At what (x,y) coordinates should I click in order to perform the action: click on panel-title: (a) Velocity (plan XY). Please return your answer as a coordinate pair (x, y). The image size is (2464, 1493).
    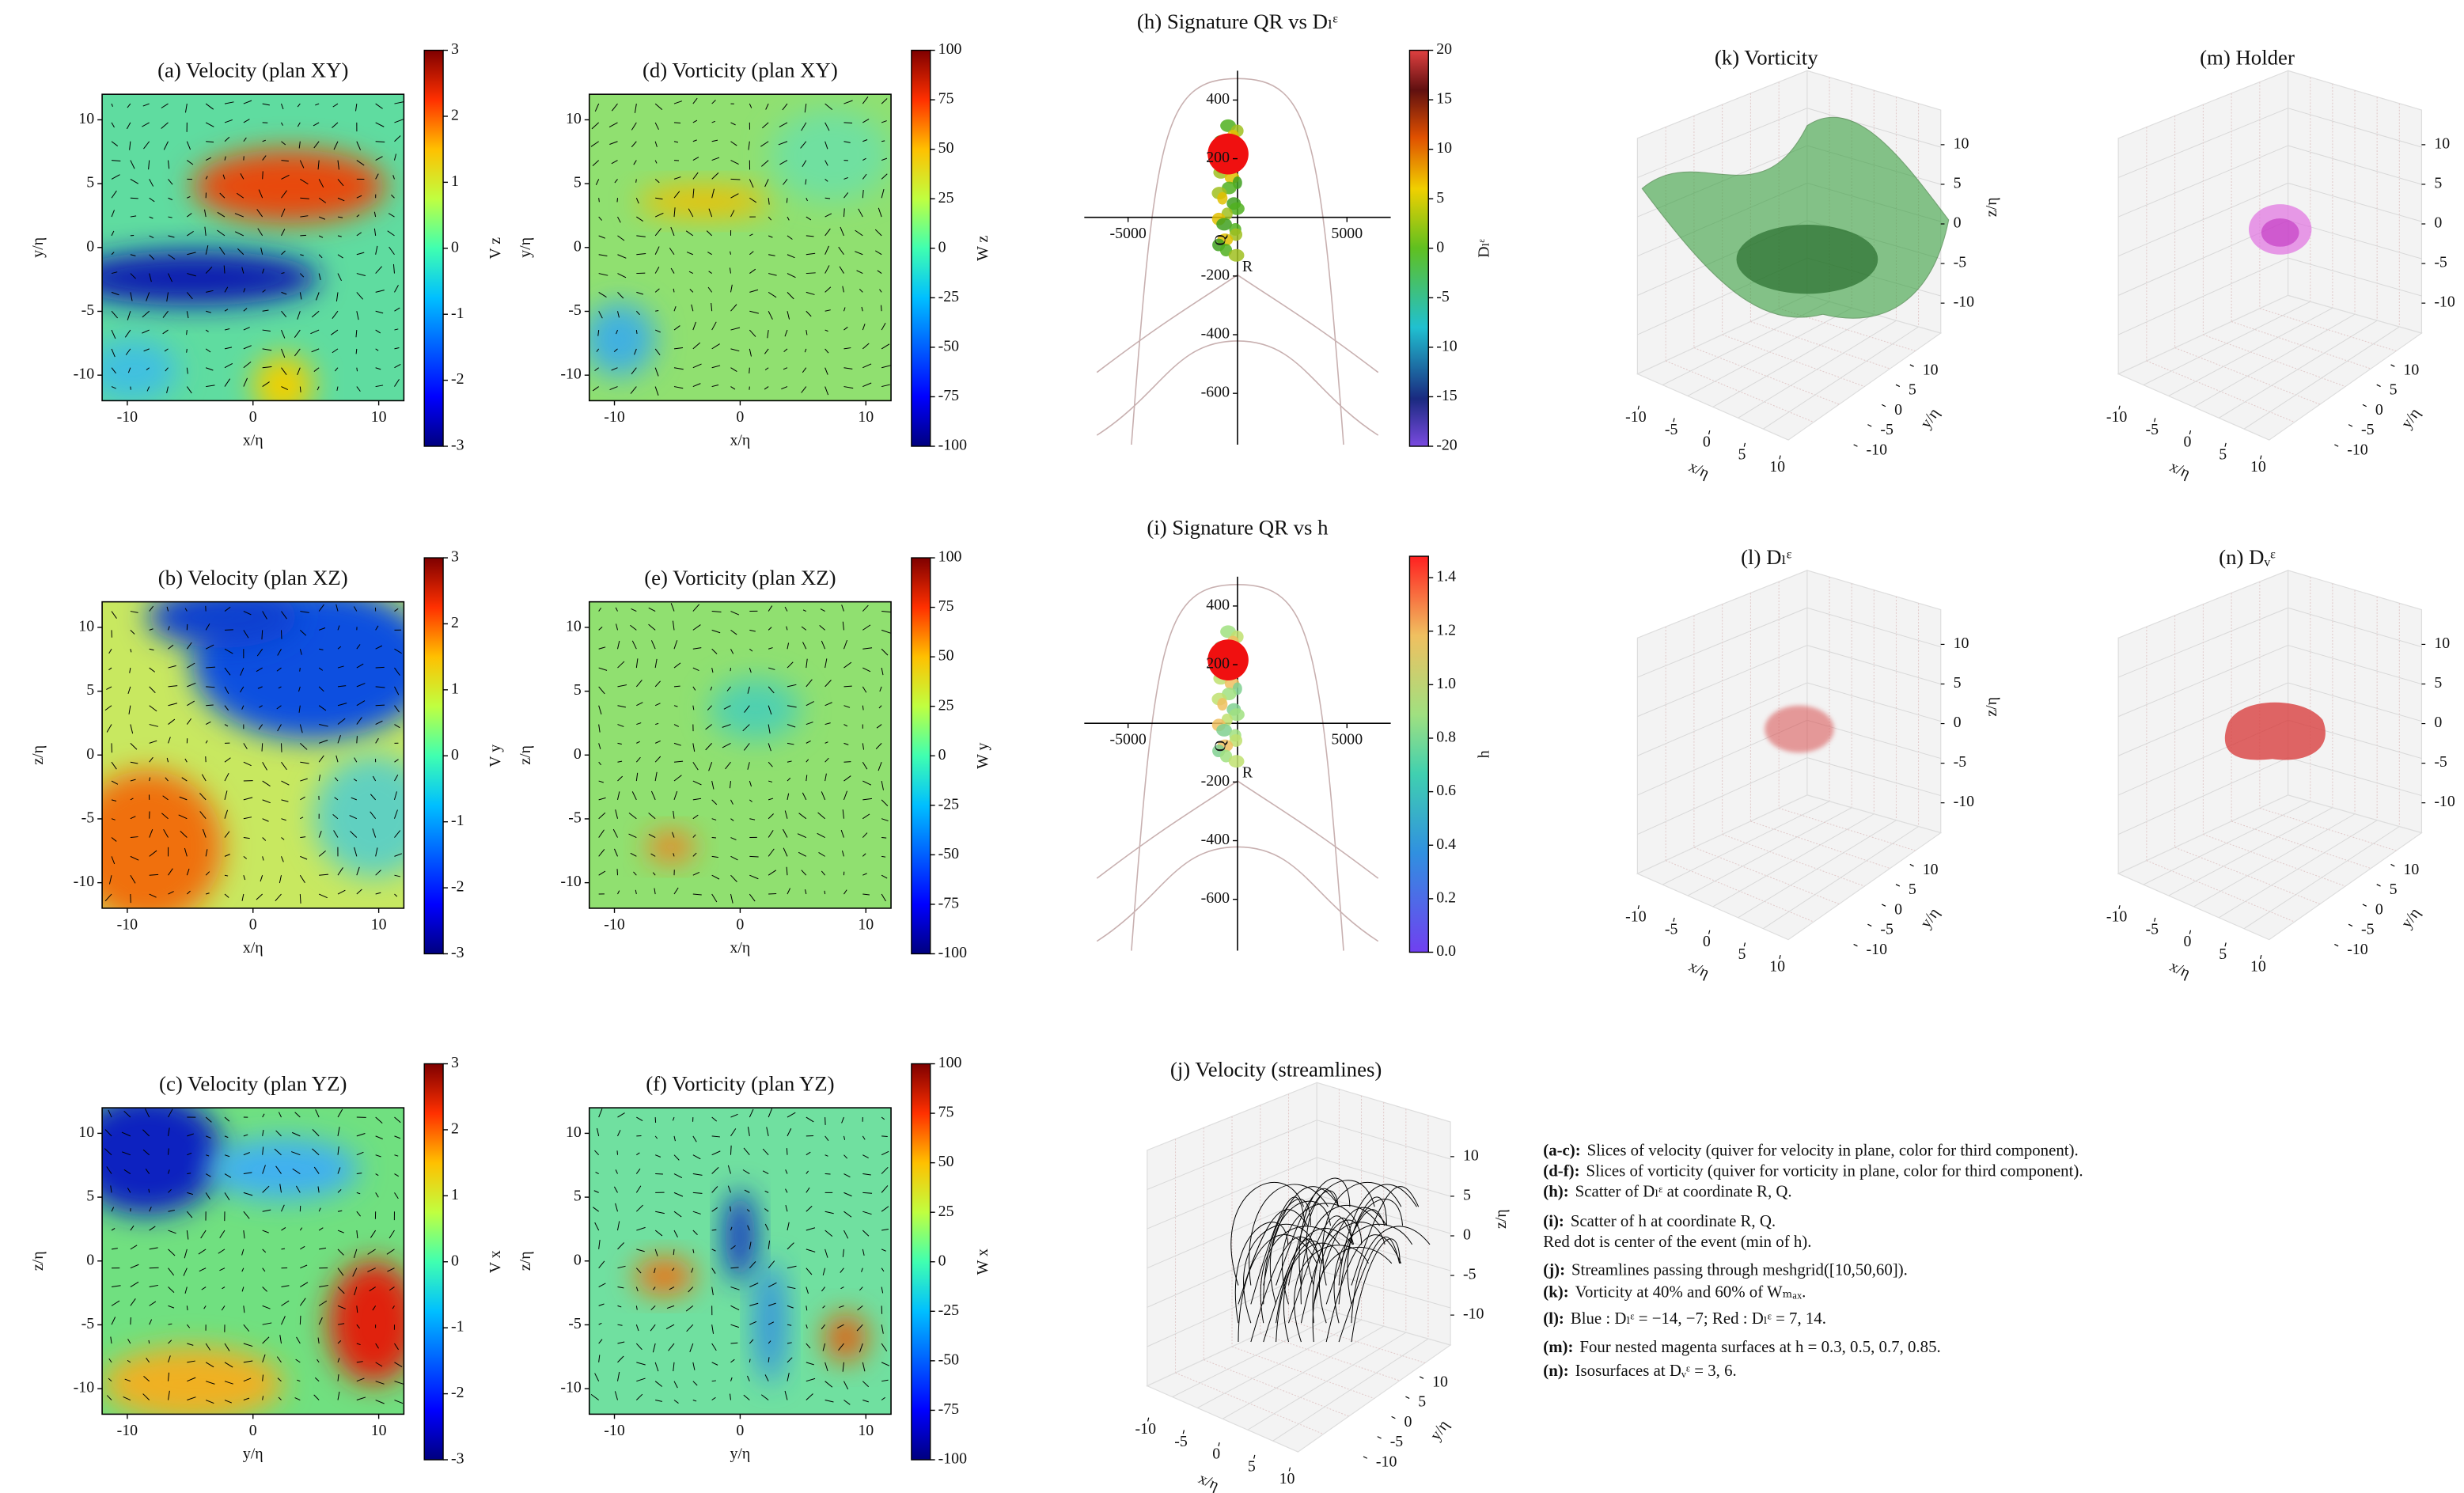
    Looking at the image, I should click on (253, 70).